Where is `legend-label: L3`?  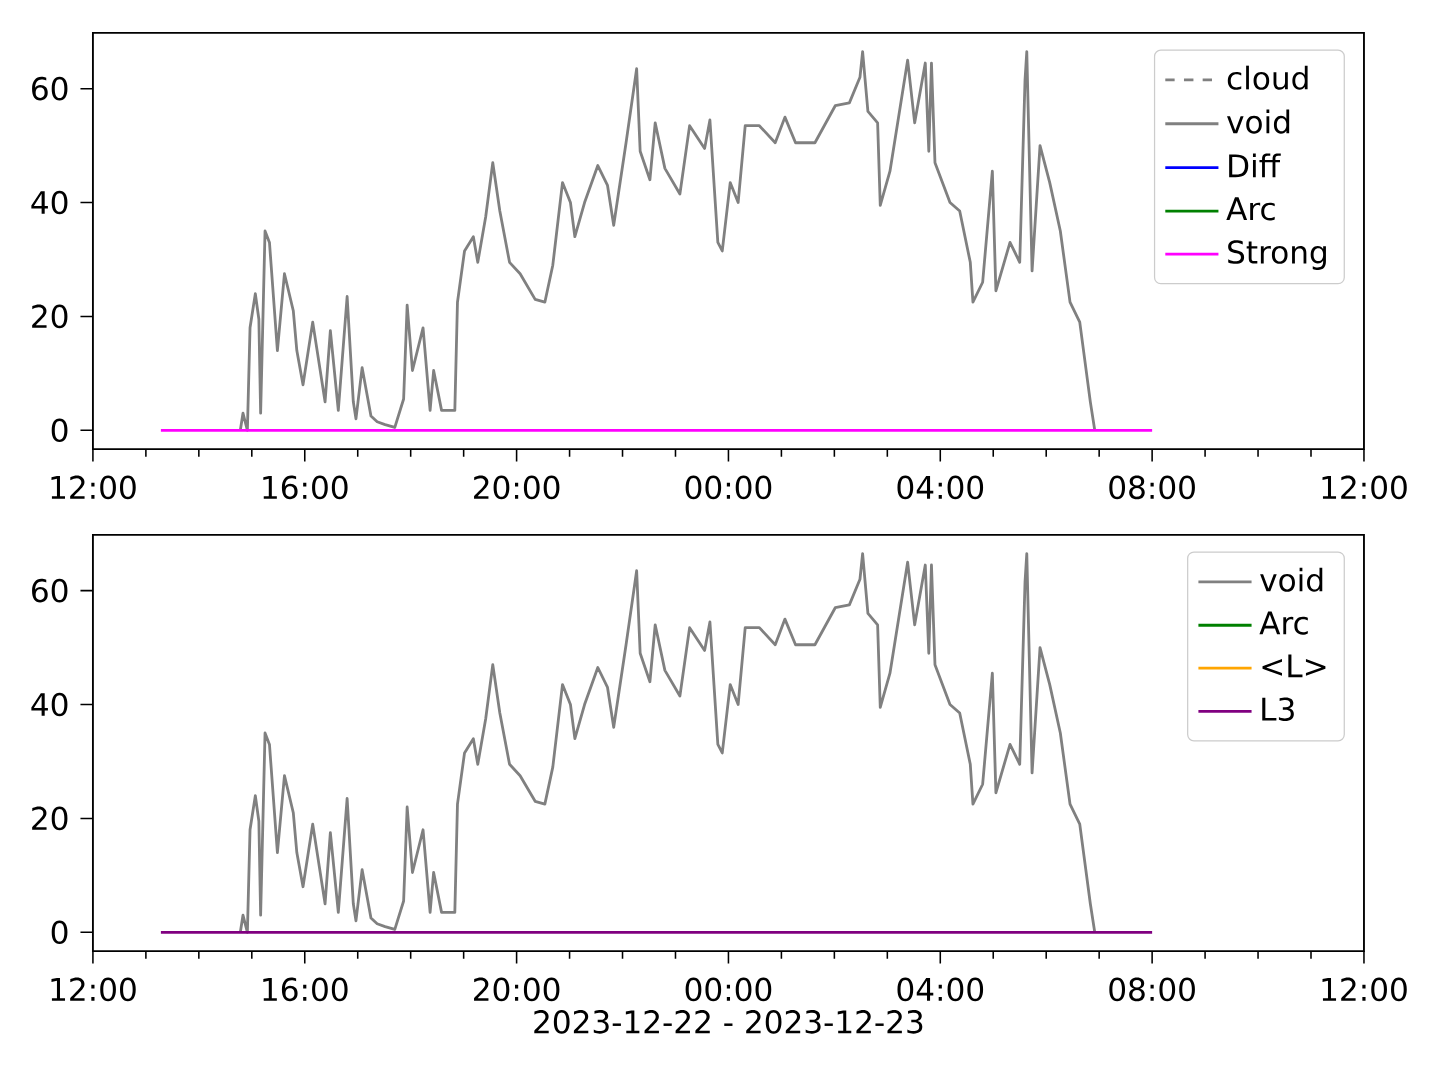 legend-label: L3 is located at coordinates (1278, 709).